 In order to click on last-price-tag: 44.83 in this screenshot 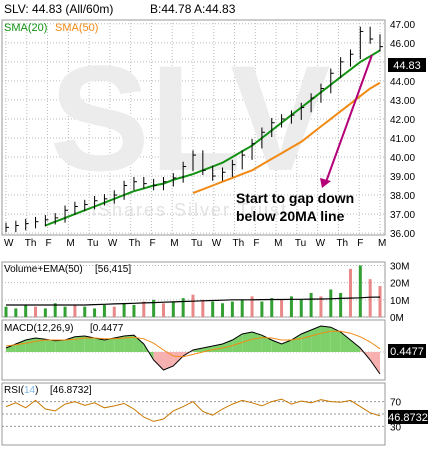, I will do `click(407, 65)`.